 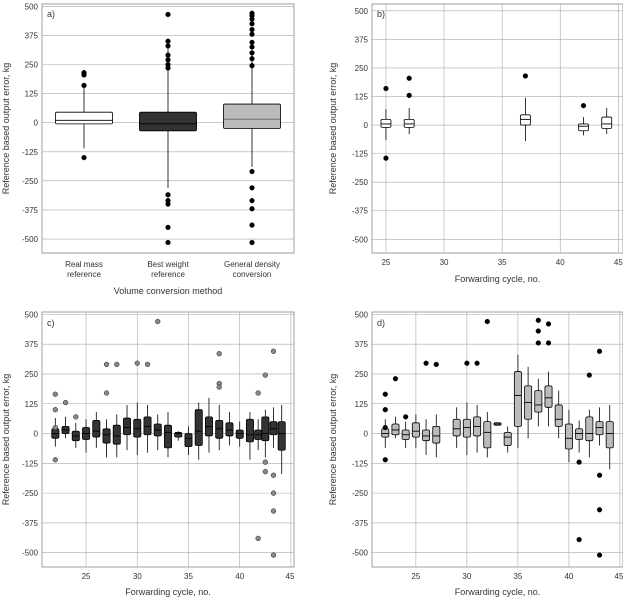 What do you see at coordinates (168, 264) in the screenshot?
I see `x-category-label: Best weight` at bounding box center [168, 264].